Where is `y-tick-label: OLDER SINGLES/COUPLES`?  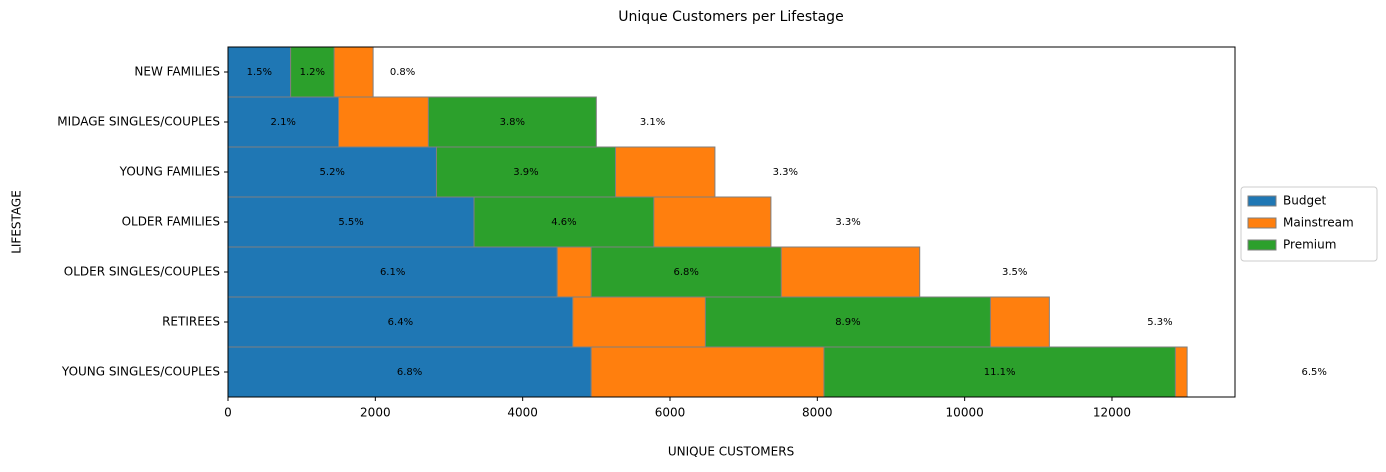
y-tick-label: OLDER SINGLES/COUPLES is located at coordinates (142, 272).